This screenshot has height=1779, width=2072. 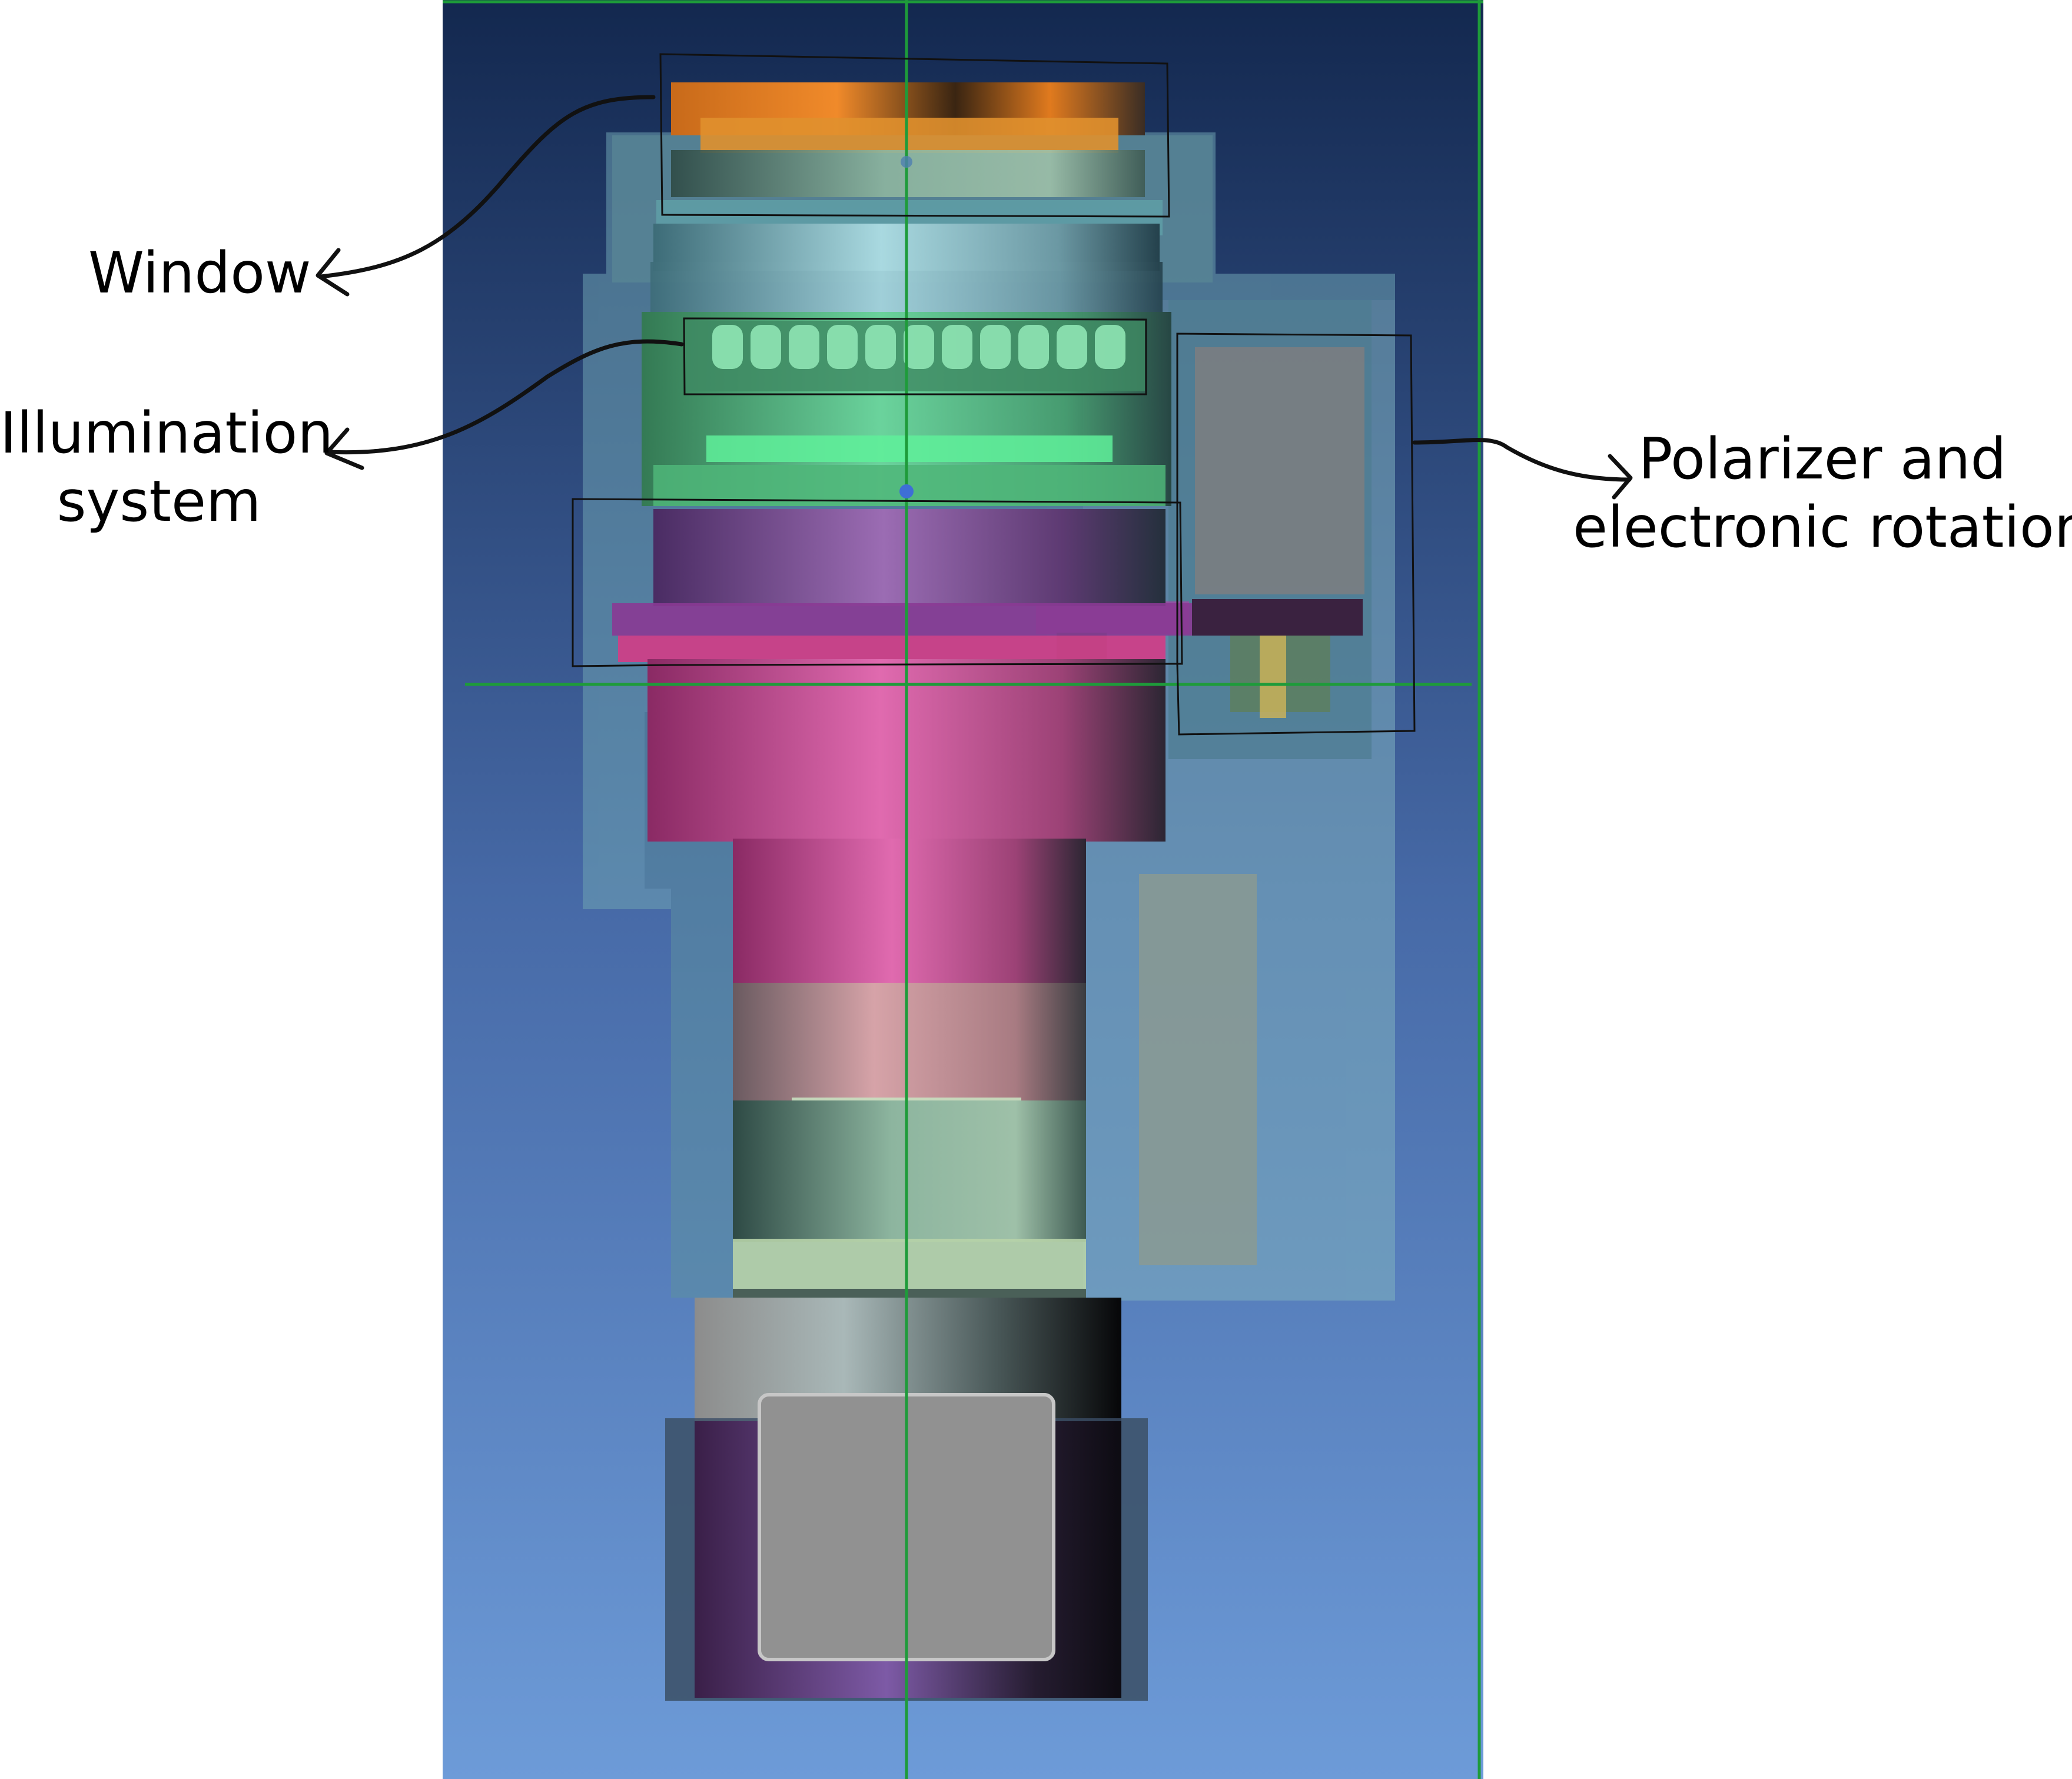 I want to click on window-outline, so click(x=914, y=135).